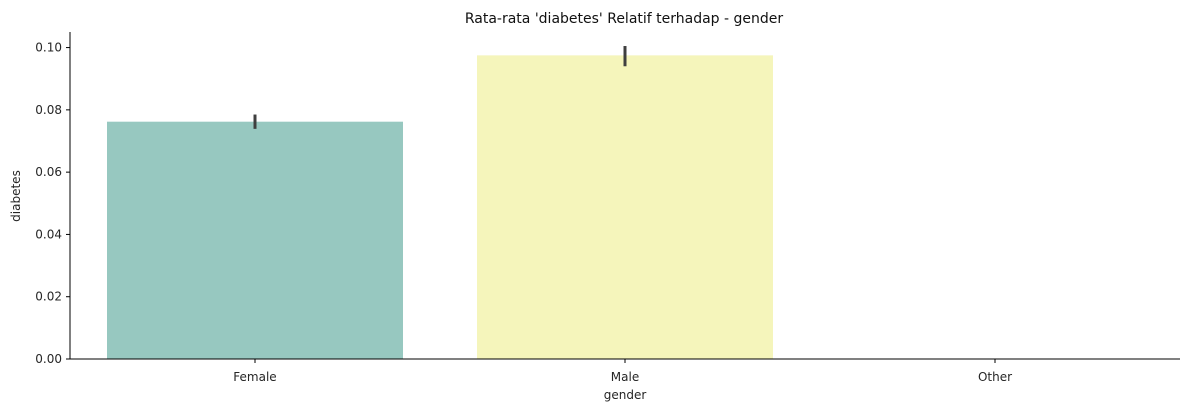 This screenshot has height=412, width=1189. Describe the element at coordinates (625, 377) in the screenshot. I see `x-tick-label: Male` at that location.